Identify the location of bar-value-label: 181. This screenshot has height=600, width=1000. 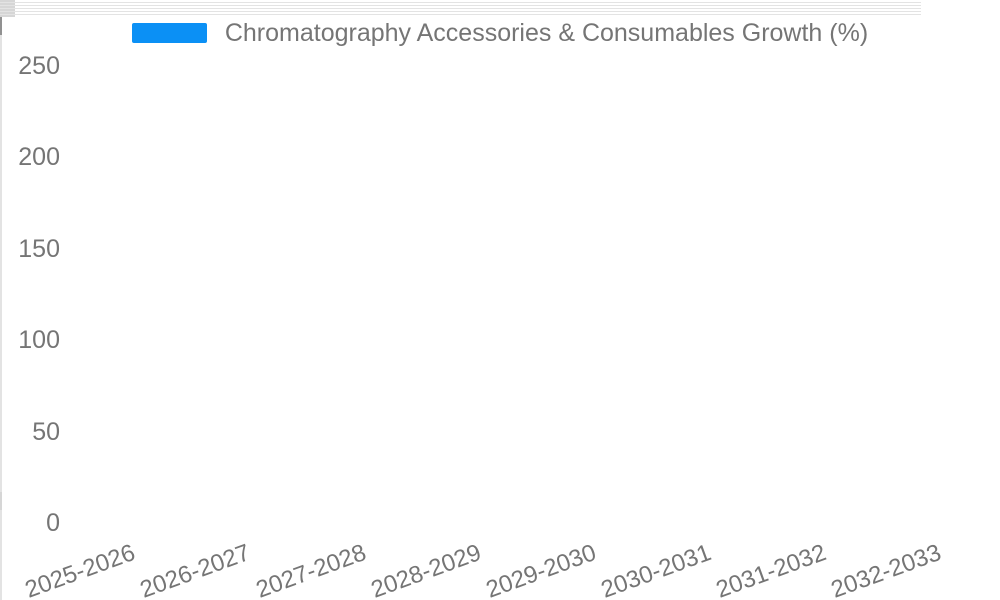
(500, 165).